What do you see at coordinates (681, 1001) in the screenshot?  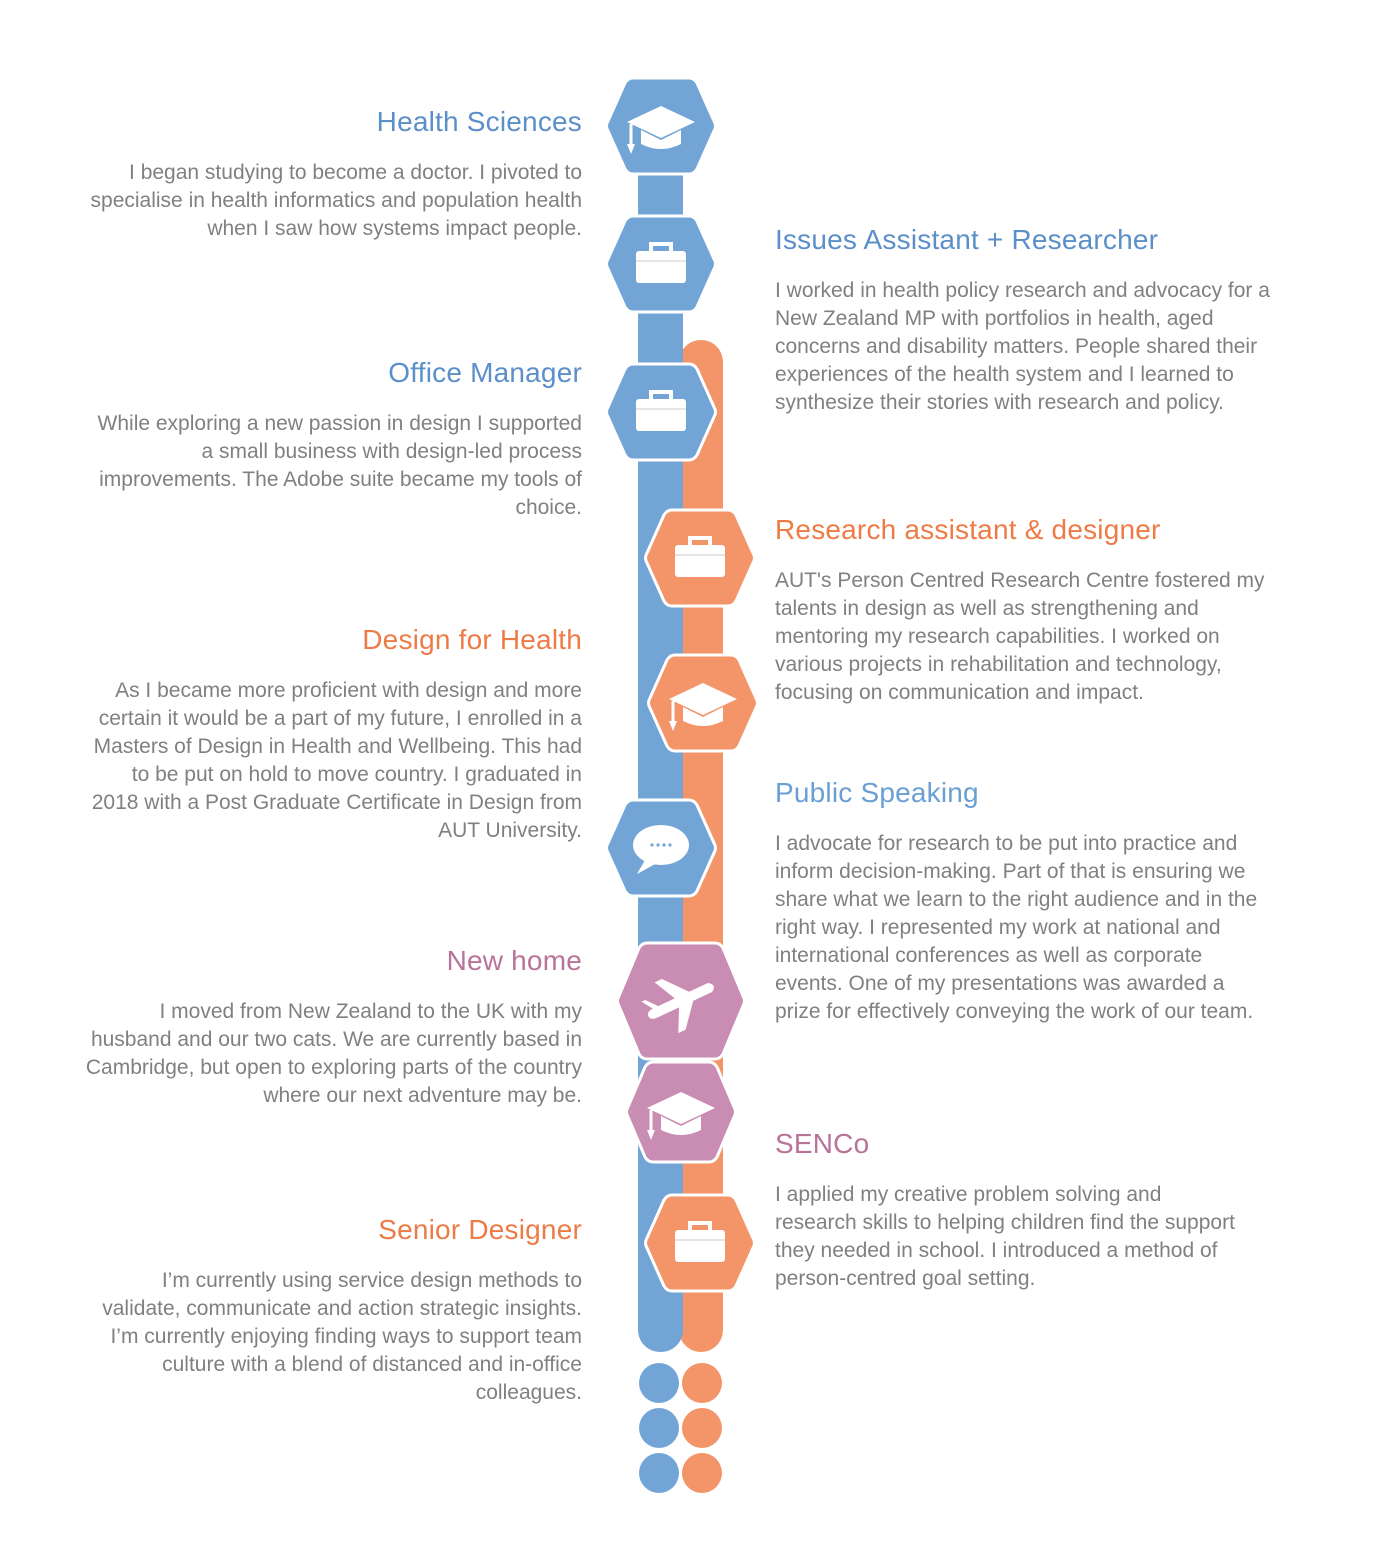 I see `timeline-node-new-home` at bounding box center [681, 1001].